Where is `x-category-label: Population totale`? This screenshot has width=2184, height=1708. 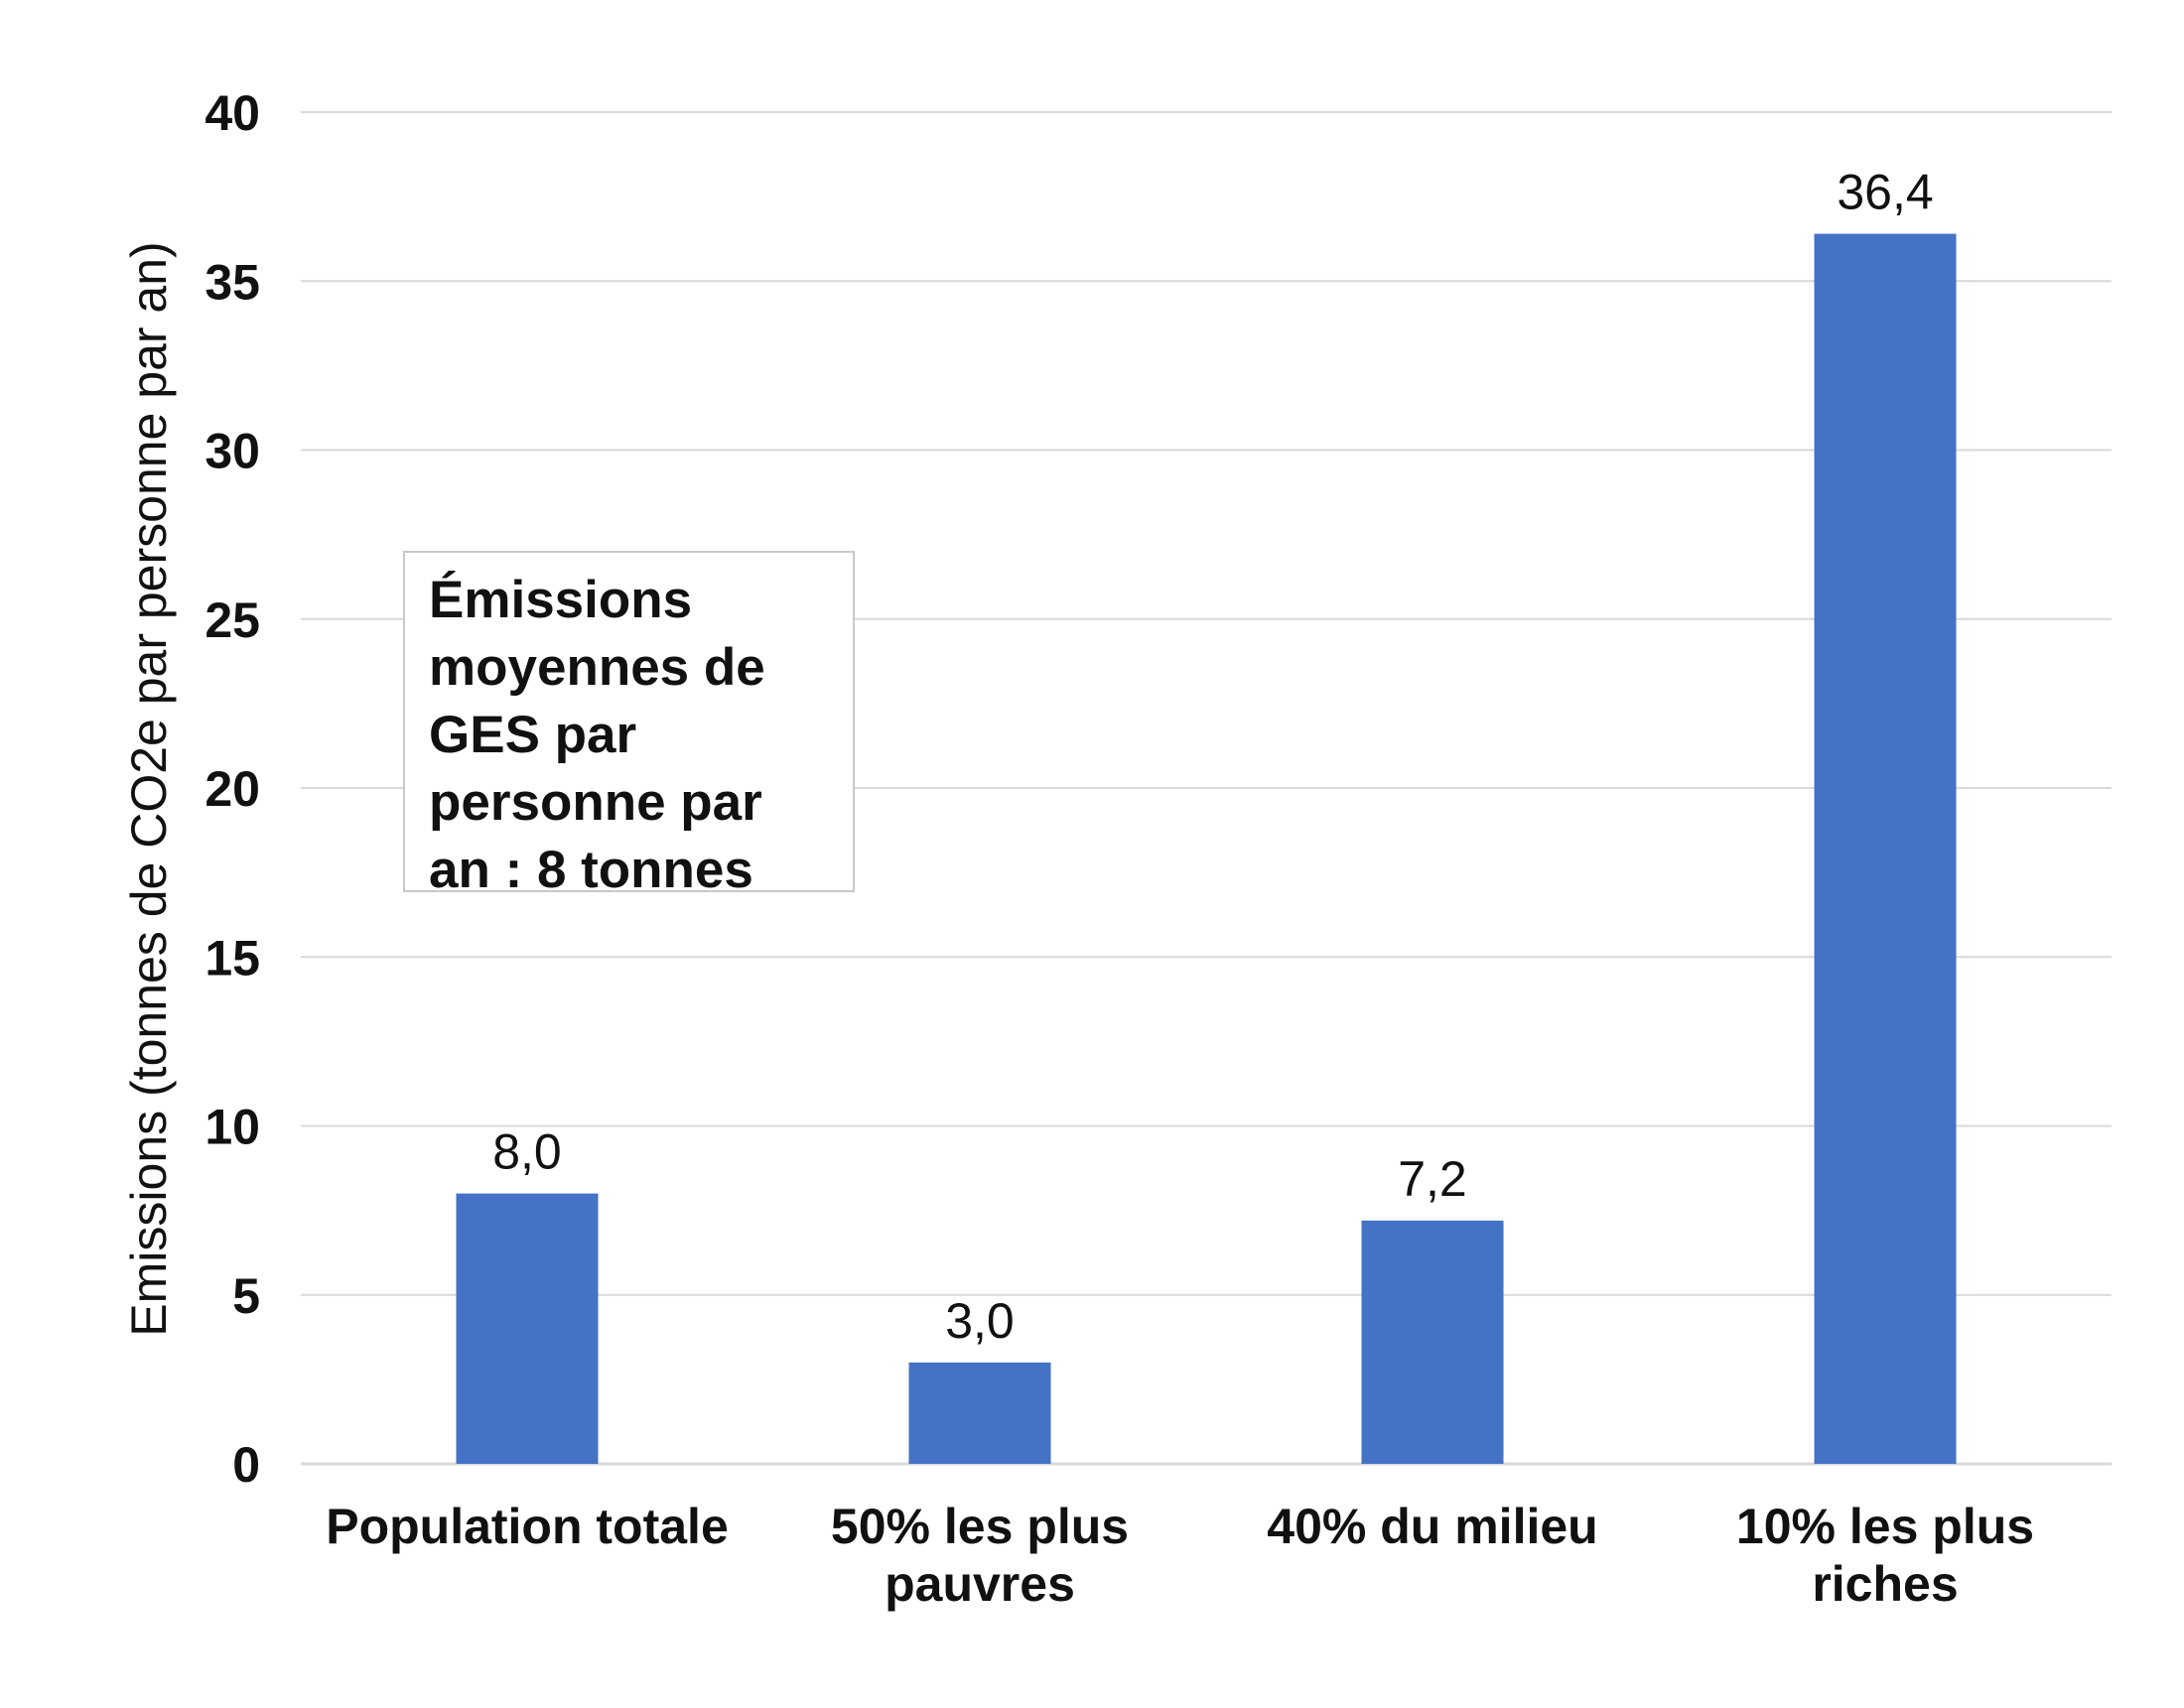
x-category-label: Population totale is located at coordinates (527, 1527).